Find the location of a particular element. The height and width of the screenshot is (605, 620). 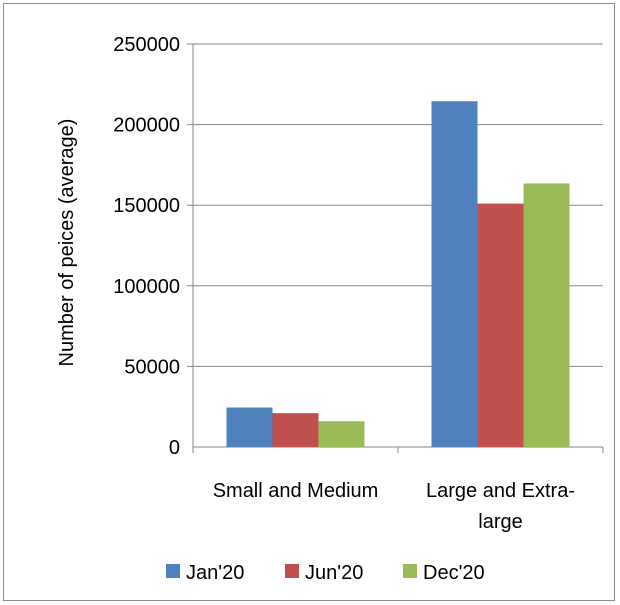

x-category-label: Large and Extra-large is located at coordinates (500, 506).